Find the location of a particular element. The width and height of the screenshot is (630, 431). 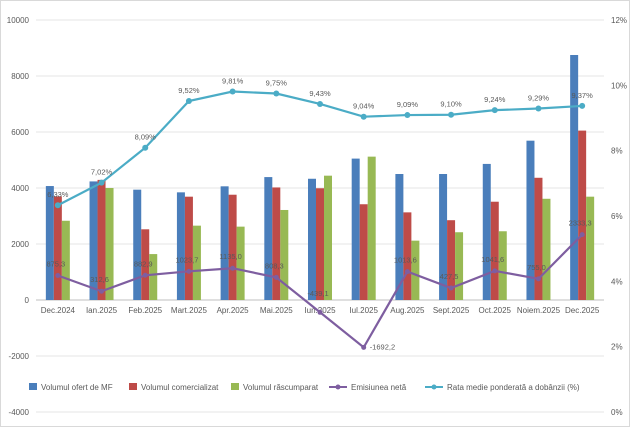

legend-label: Volumul ofert de MF is located at coordinates (77, 387).